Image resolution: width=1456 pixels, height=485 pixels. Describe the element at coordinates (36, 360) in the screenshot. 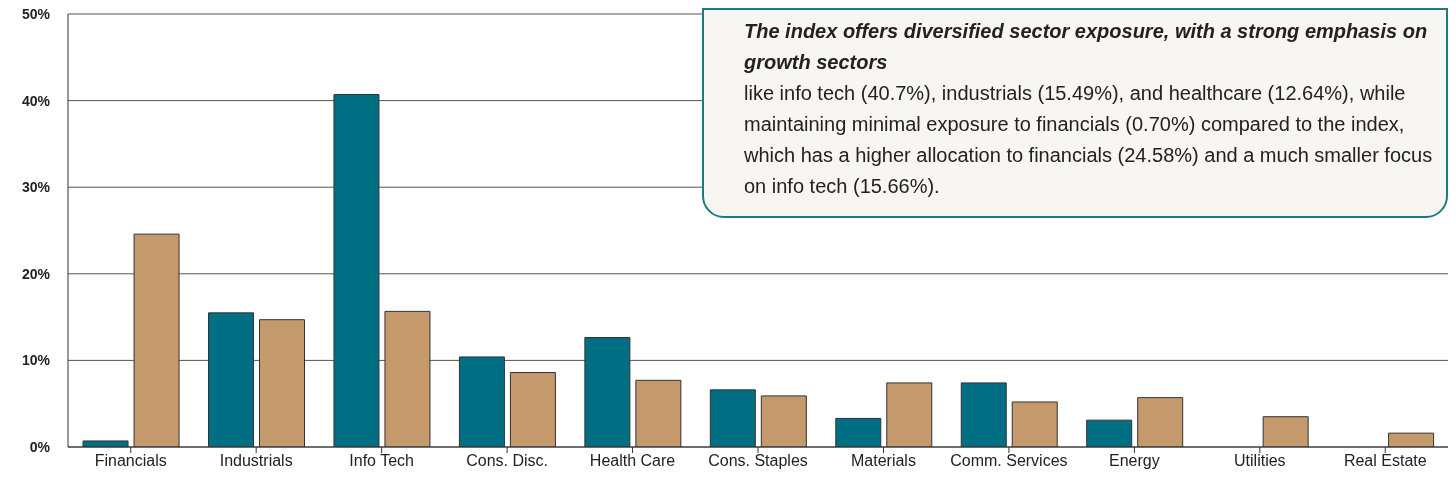

I see `y-tick-label: 10%` at that location.